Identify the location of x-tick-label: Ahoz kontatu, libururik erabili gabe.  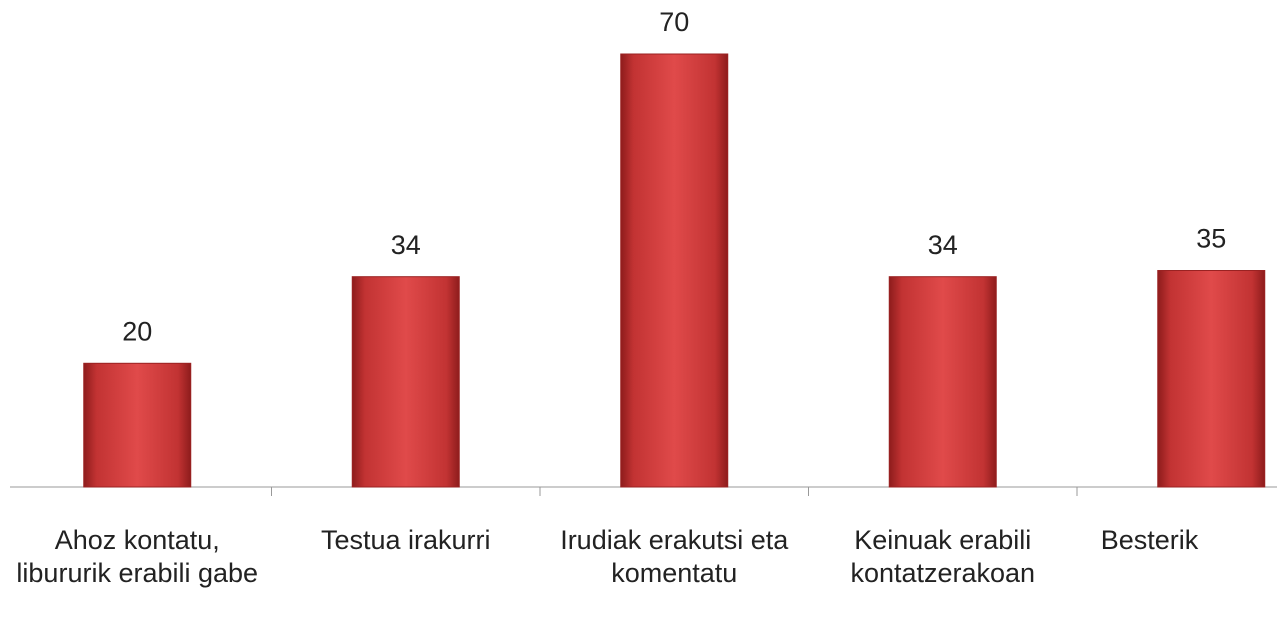
(137, 556).